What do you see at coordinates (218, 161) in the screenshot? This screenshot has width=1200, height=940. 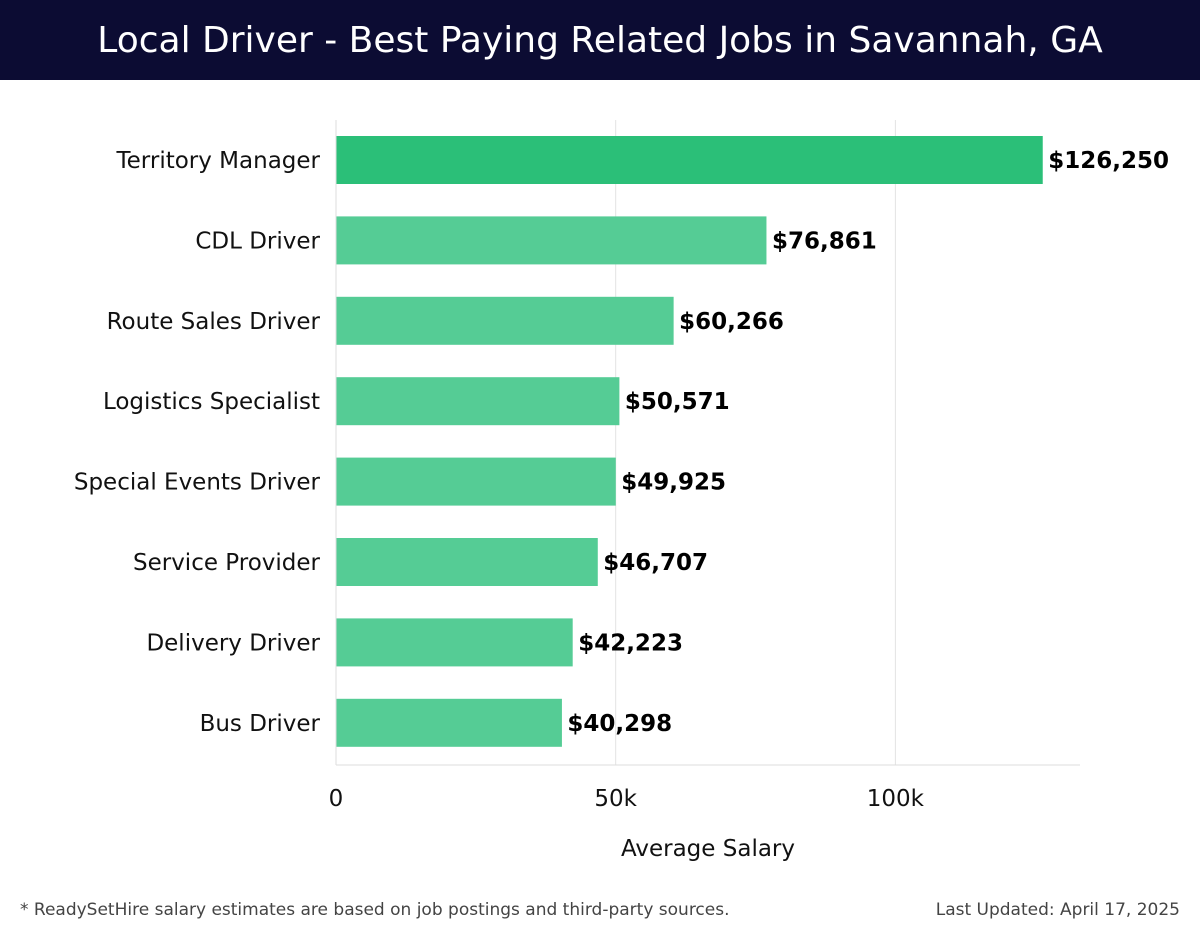 I see `category-label: Territory Manager` at bounding box center [218, 161].